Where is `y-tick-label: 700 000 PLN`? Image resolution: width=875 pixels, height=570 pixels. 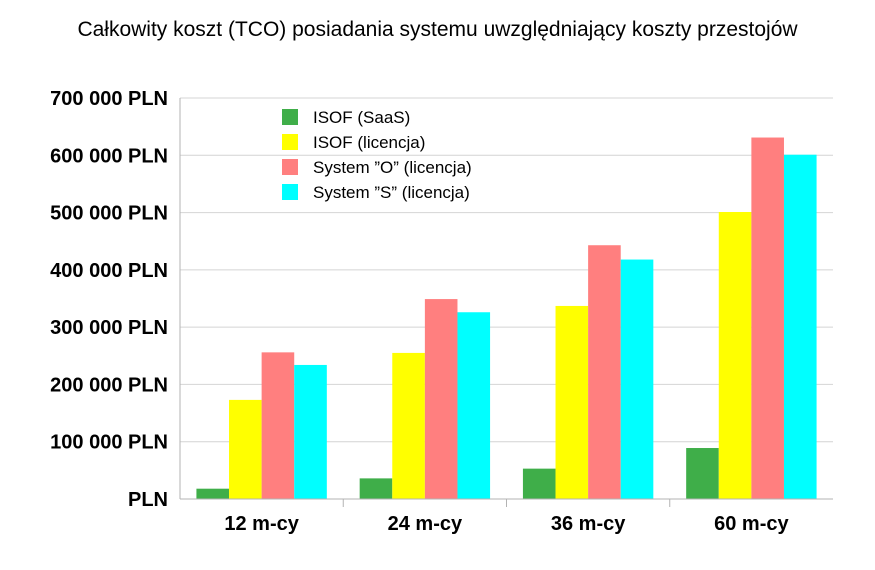
y-tick-label: 700 000 PLN is located at coordinates (109, 99).